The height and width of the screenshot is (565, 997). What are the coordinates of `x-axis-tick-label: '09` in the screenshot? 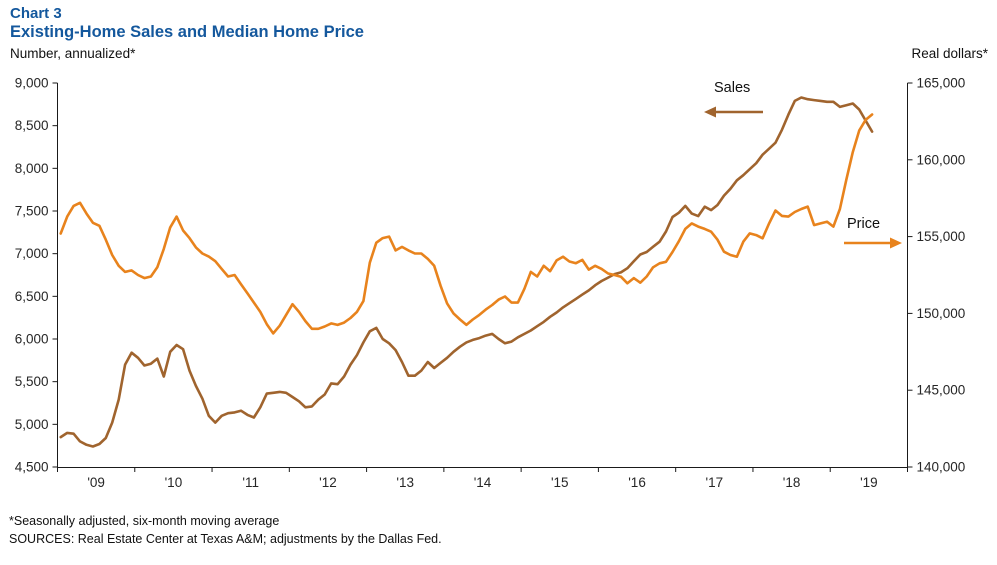 It's located at (96, 482).